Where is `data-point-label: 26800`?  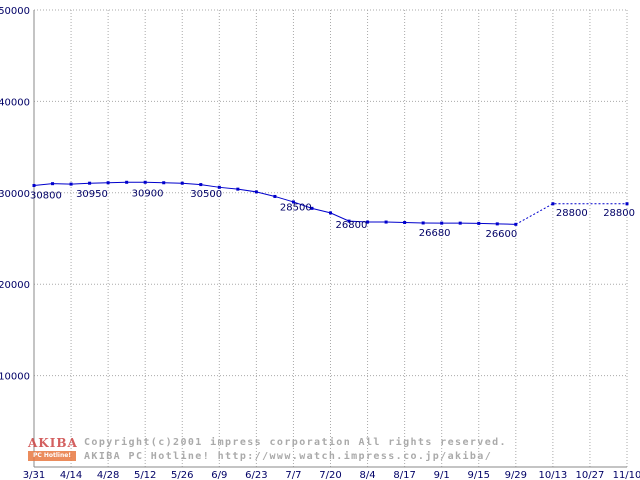
data-point-label: 26800 is located at coordinates (352, 225).